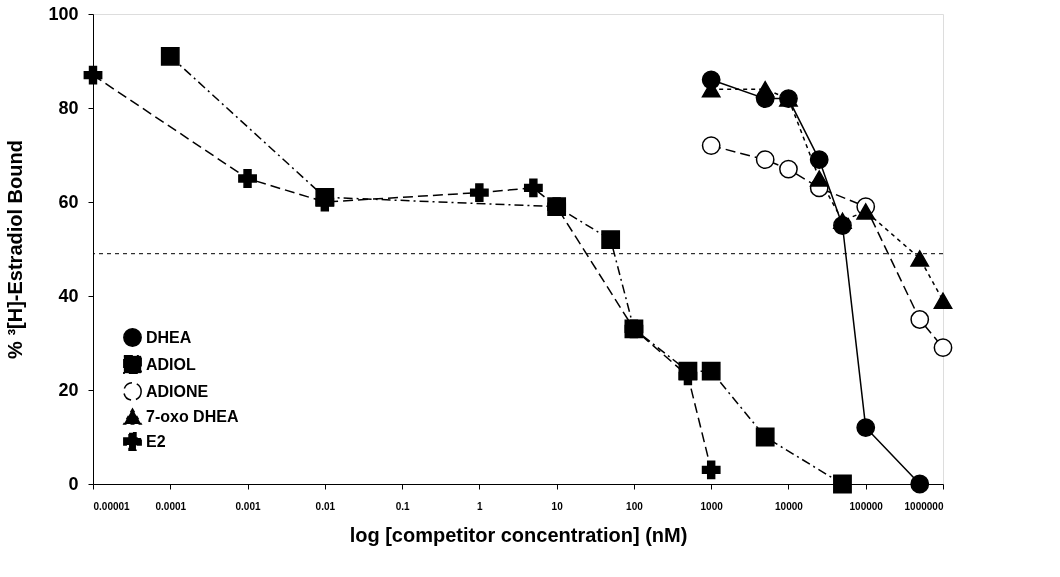 The image size is (1060, 577). I want to click on y-axis-title: % ³[H]-Estradiol Bound, so click(15, 249).